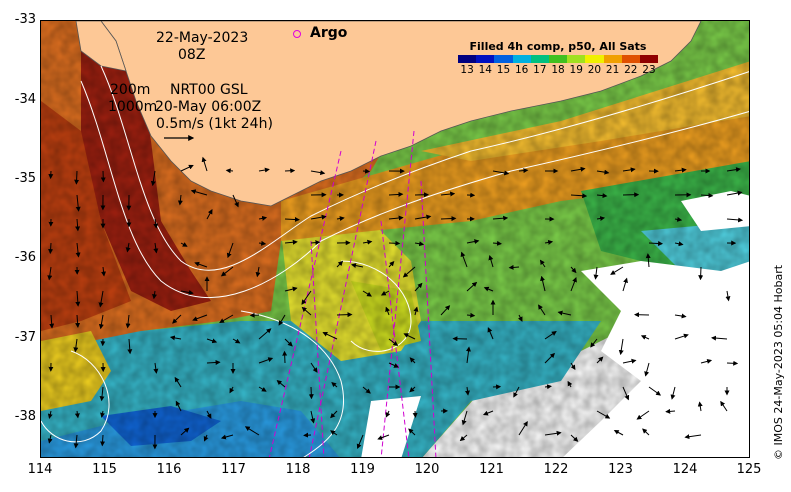 This screenshot has width=791, height=492. What do you see at coordinates (778, 362) in the screenshot?
I see `credit-label: © IMOS 24-May-2023 05:04 Hobart` at bounding box center [778, 362].